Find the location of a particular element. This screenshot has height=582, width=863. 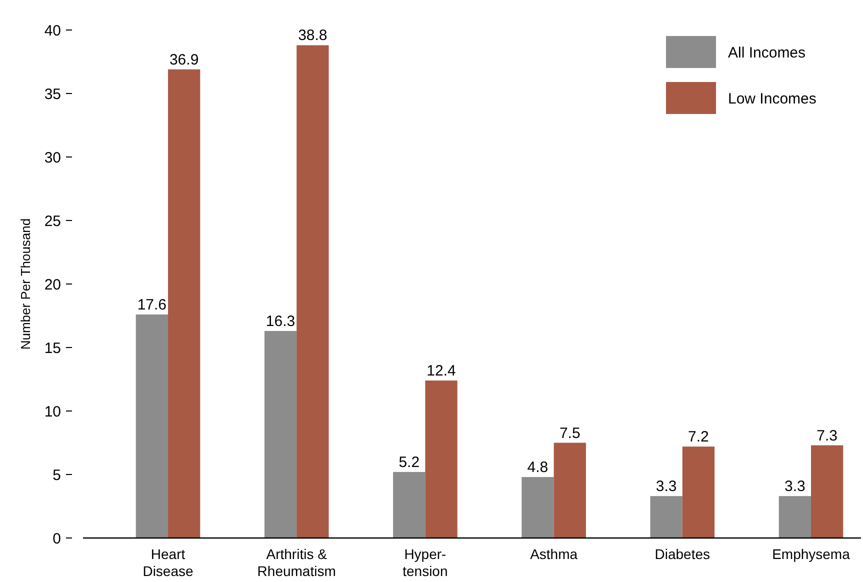

data-label: 5.2 is located at coordinates (409, 462).